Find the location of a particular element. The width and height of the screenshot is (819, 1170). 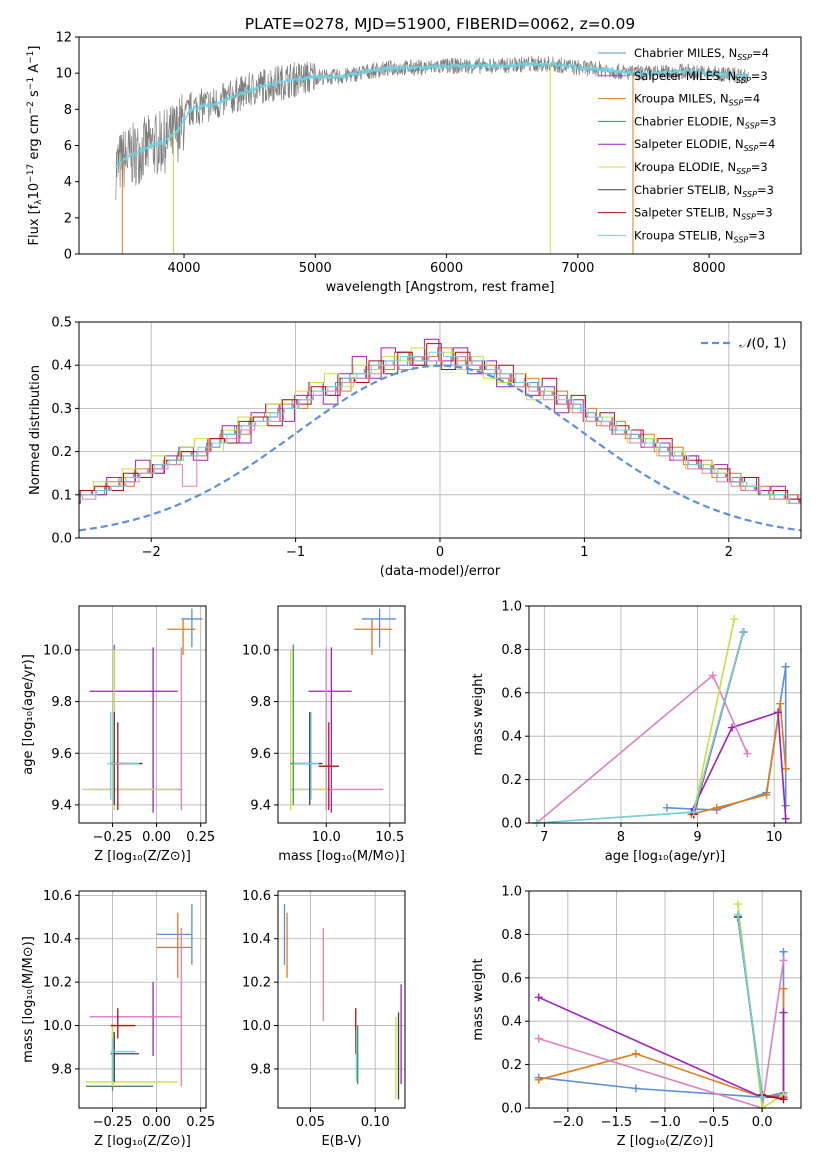

x-tick-label: 0.05 is located at coordinates (310, 1122).